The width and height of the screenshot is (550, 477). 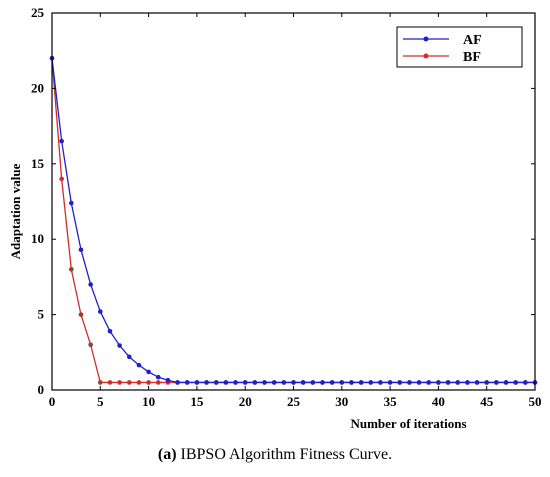 What do you see at coordinates (167, 454) in the screenshot?
I see `caption-label: (a)` at bounding box center [167, 454].